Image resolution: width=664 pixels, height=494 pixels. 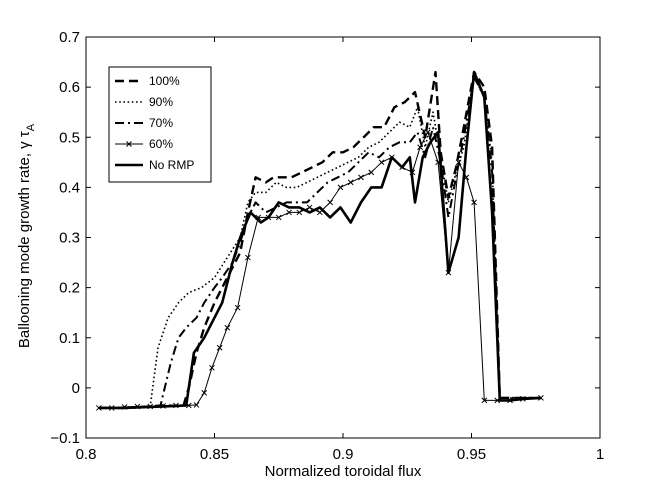 What do you see at coordinates (471, 454) in the screenshot?
I see `x-tick-label: 0.95` at bounding box center [471, 454].